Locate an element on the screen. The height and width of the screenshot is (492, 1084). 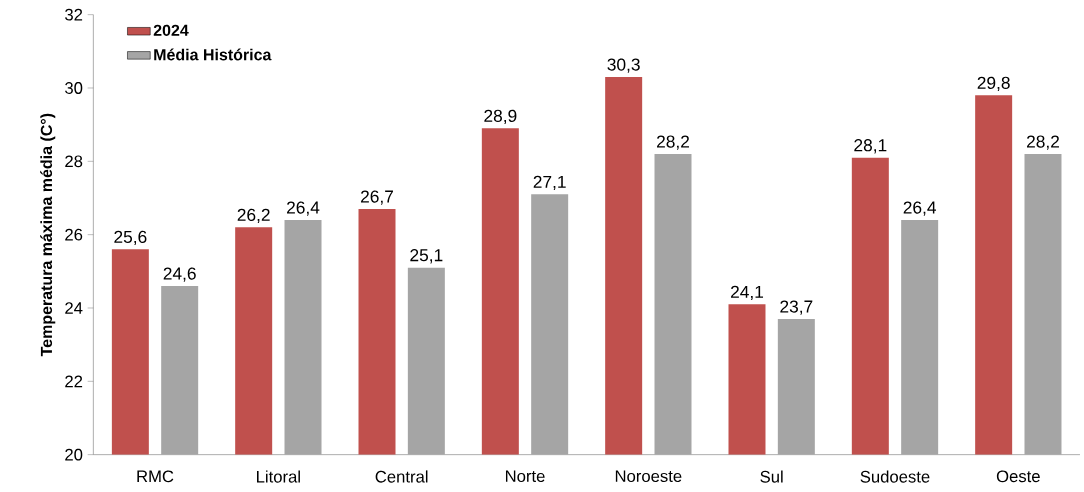
data-label: 28,1 is located at coordinates (870, 146).